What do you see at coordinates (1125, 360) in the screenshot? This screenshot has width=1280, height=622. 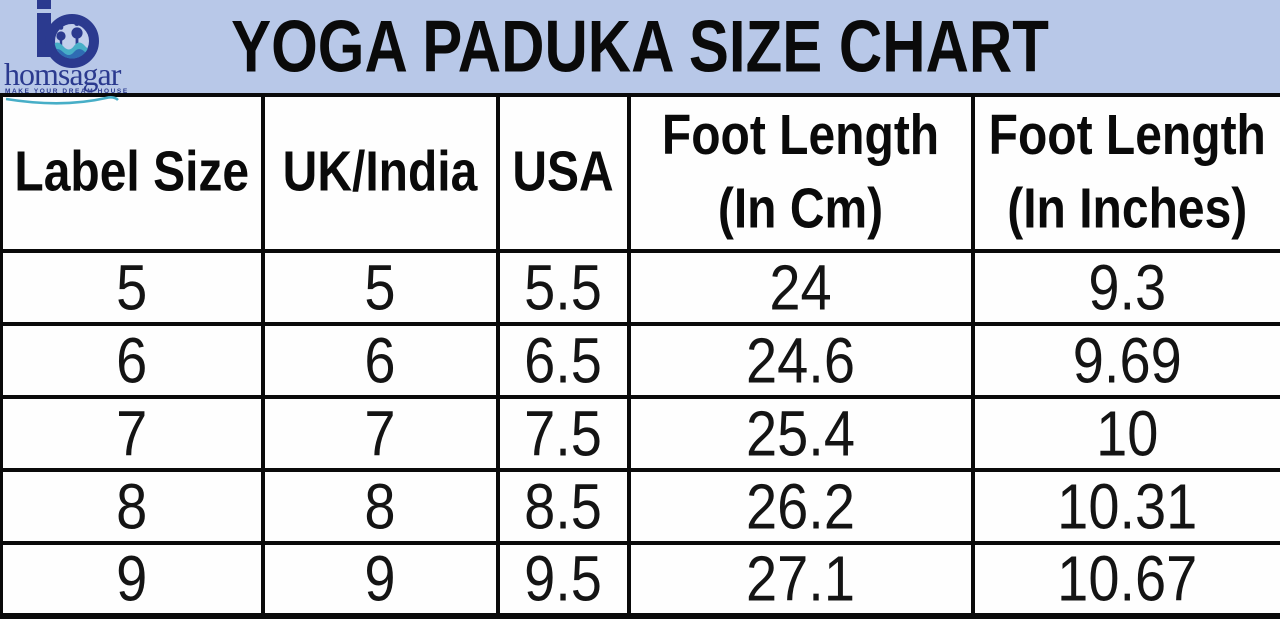 I see `table-cell: 9.69` at bounding box center [1125, 360].